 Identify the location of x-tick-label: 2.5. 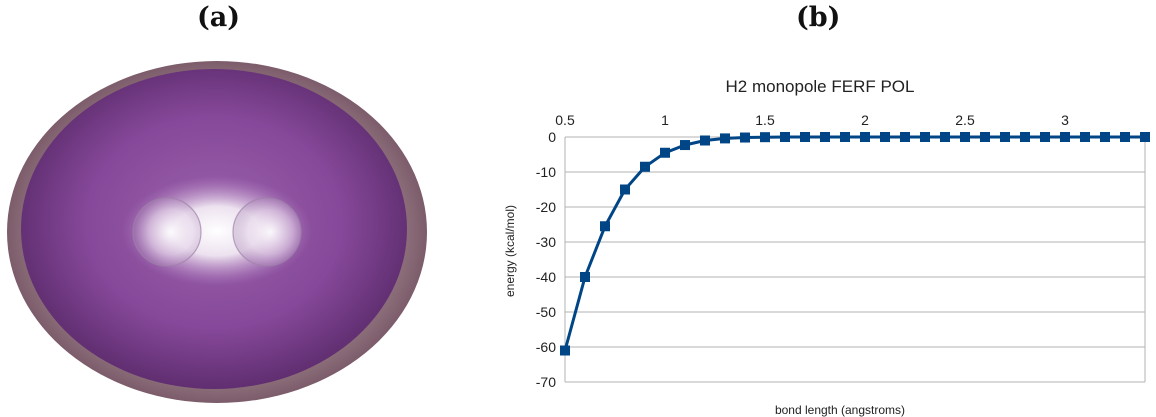
(965, 120).